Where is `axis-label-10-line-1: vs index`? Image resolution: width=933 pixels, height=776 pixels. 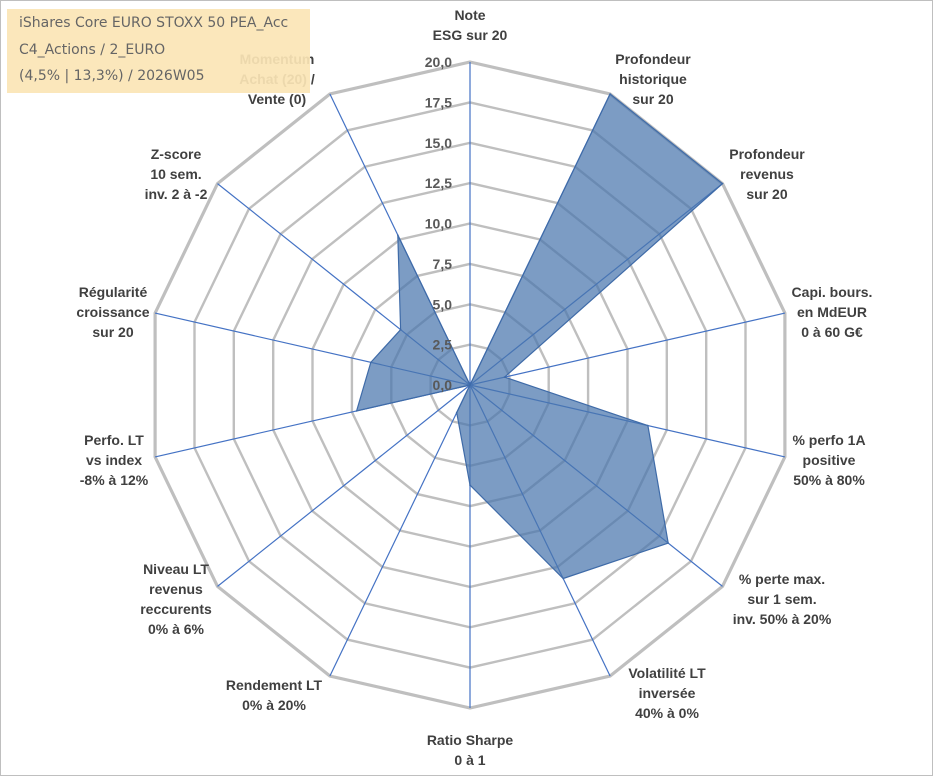 axis-label-10-line-1: vs index is located at coordinates (114, 460).